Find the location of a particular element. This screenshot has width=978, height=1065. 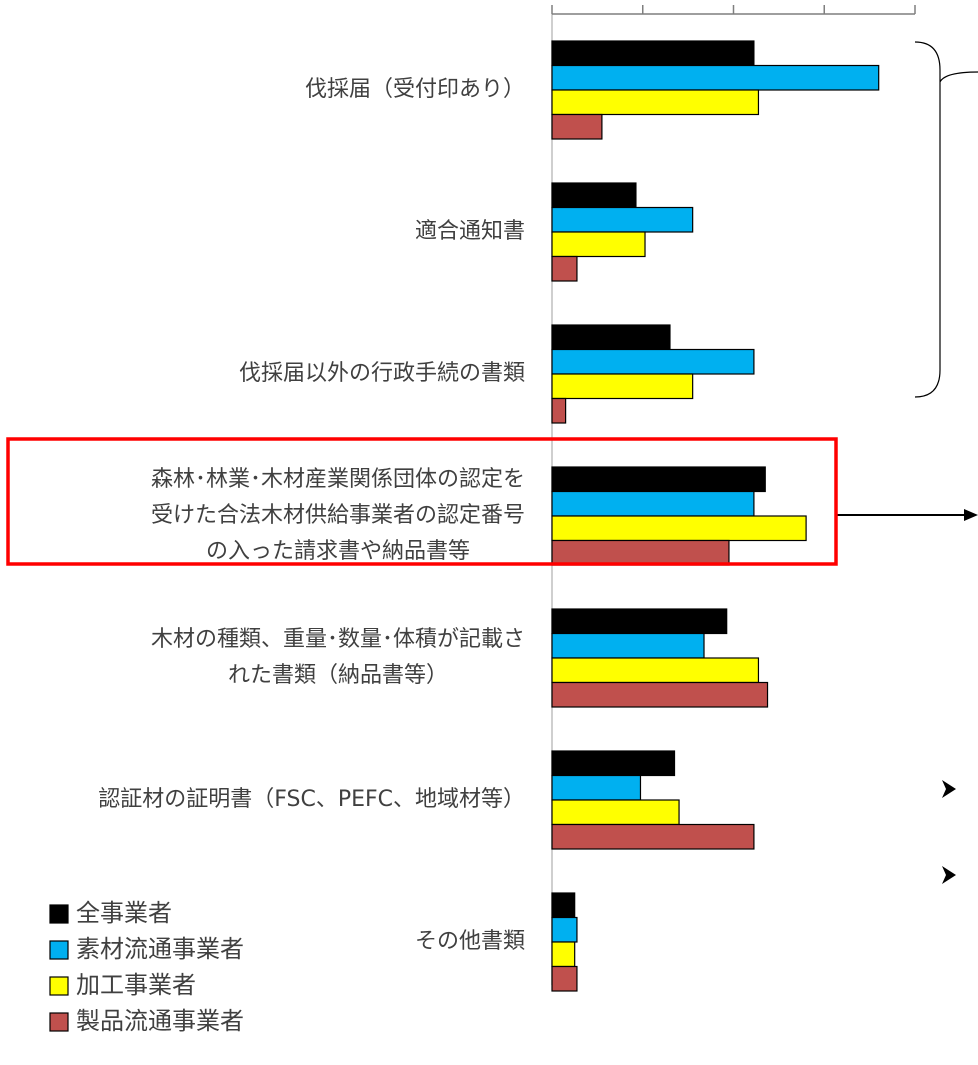

category-label: 伐採届（受付印あり） is located at coordinates (415, 90).